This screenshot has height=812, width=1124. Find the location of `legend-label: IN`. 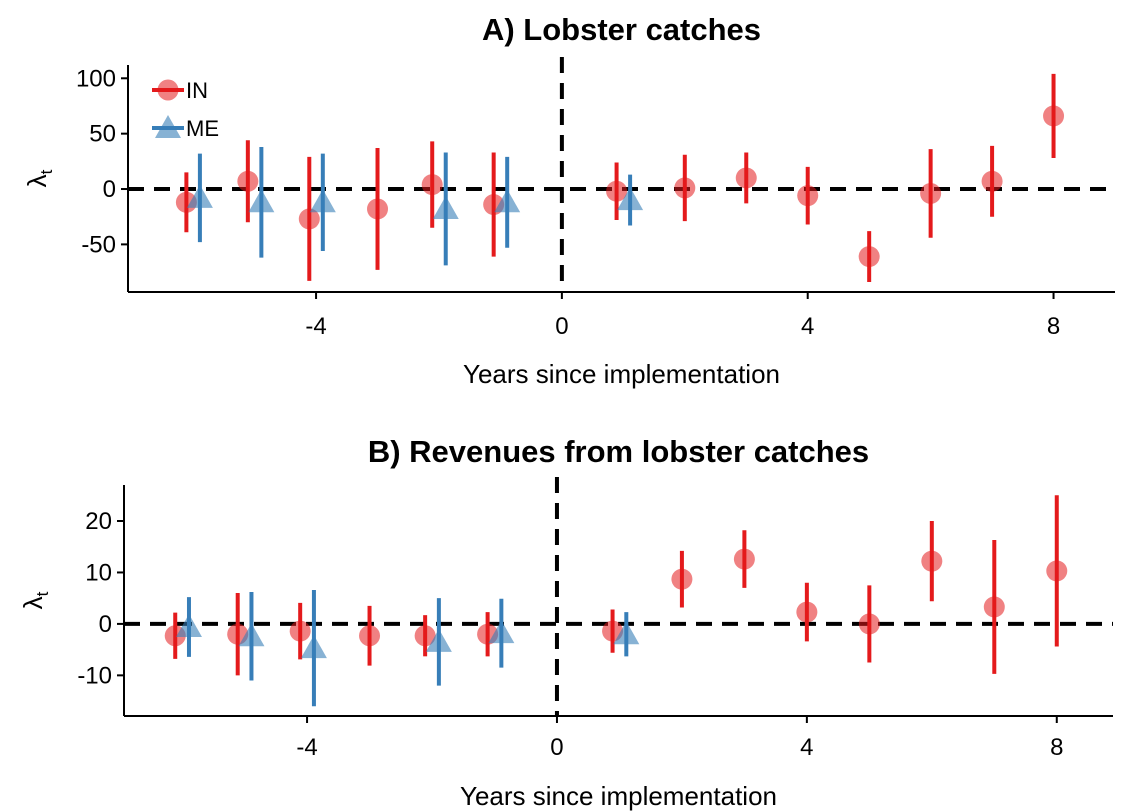

legend-label: IN is located at coordinates (197, 90).